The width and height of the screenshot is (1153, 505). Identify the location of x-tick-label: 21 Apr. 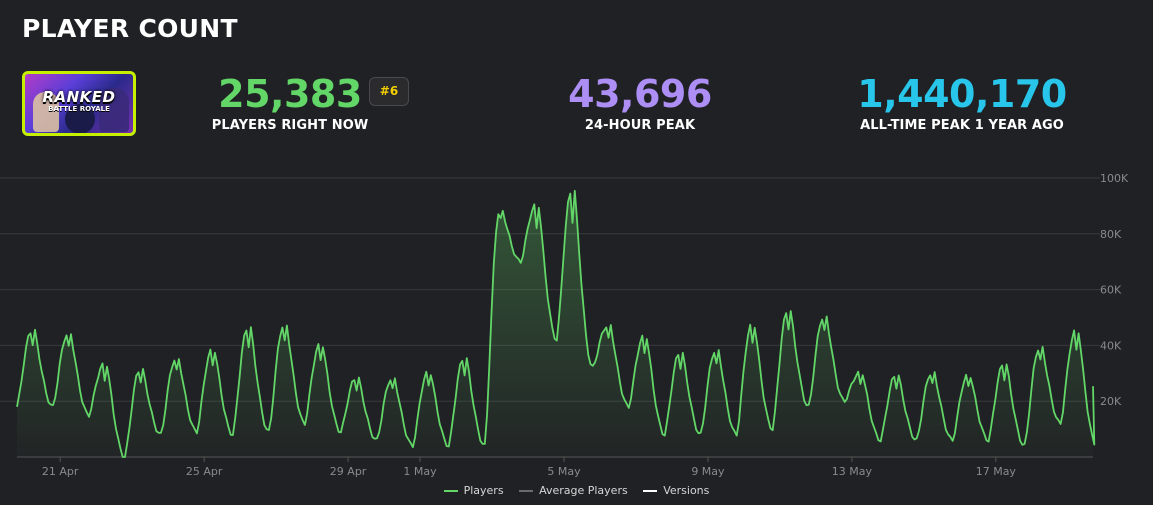
(60, 471).